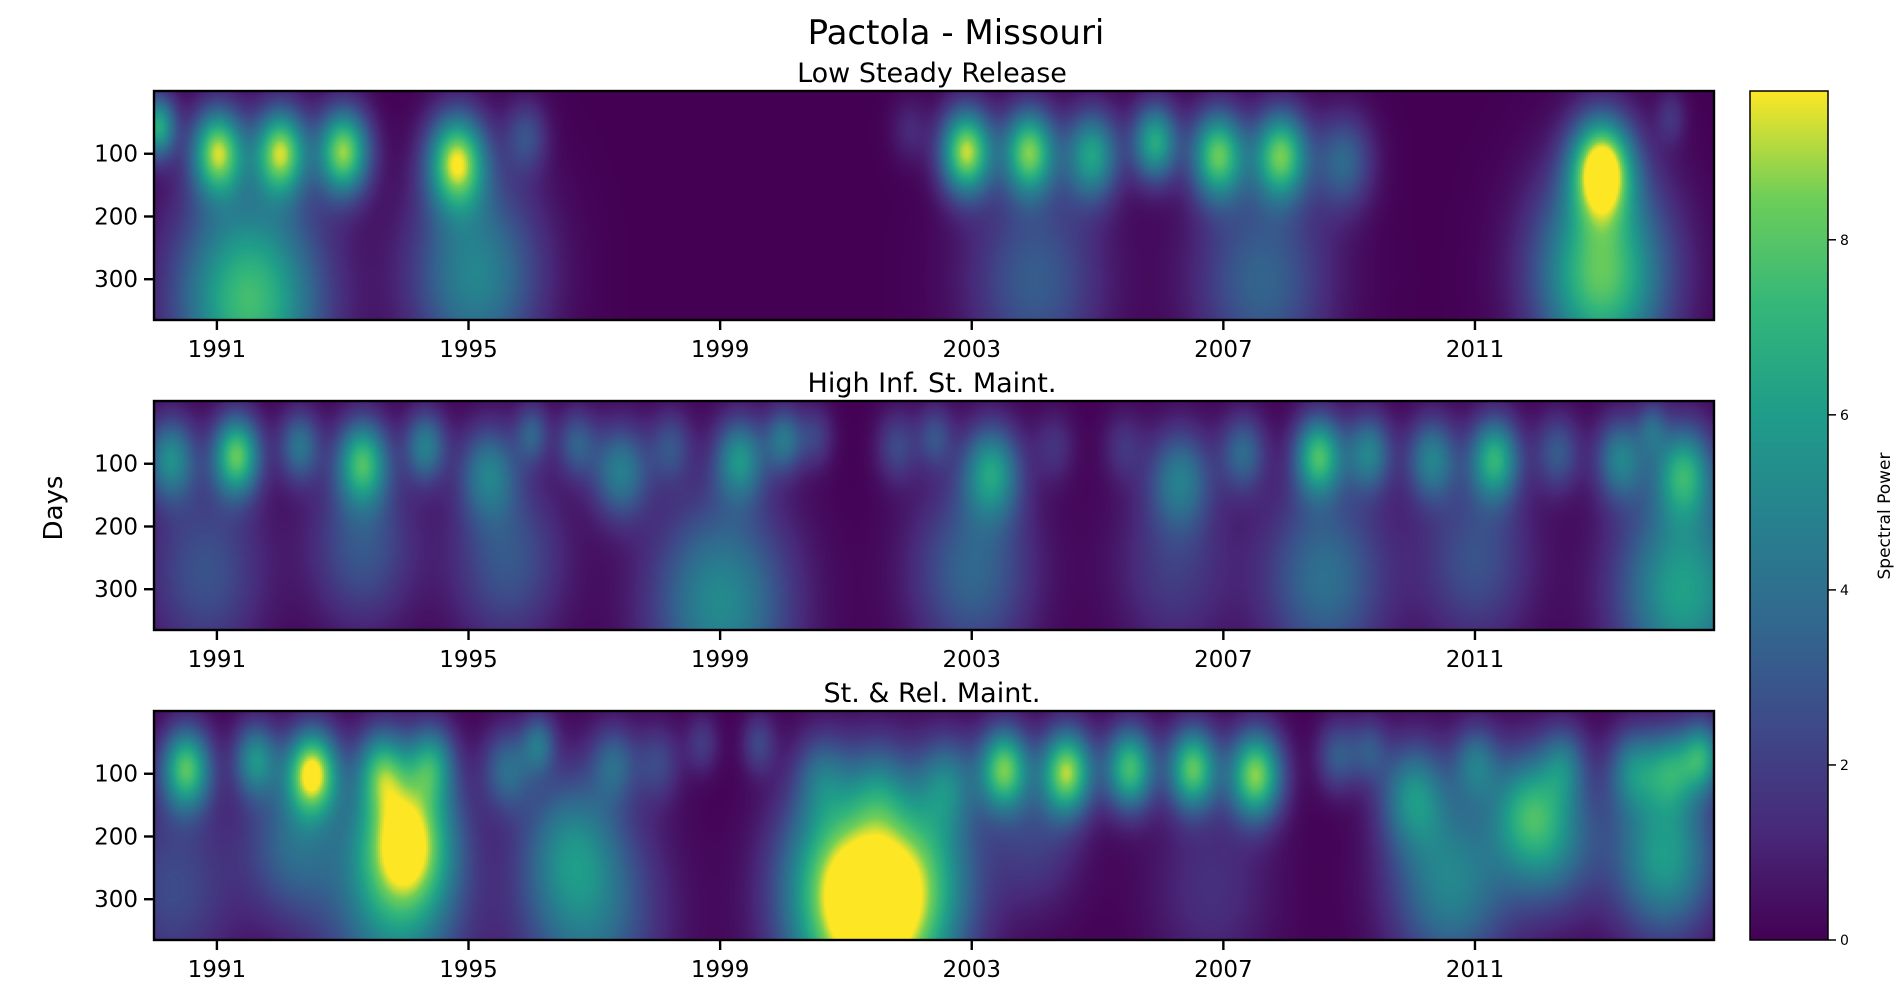  I want to click on colorbar-tick-label: 8, so click(1844, 241).